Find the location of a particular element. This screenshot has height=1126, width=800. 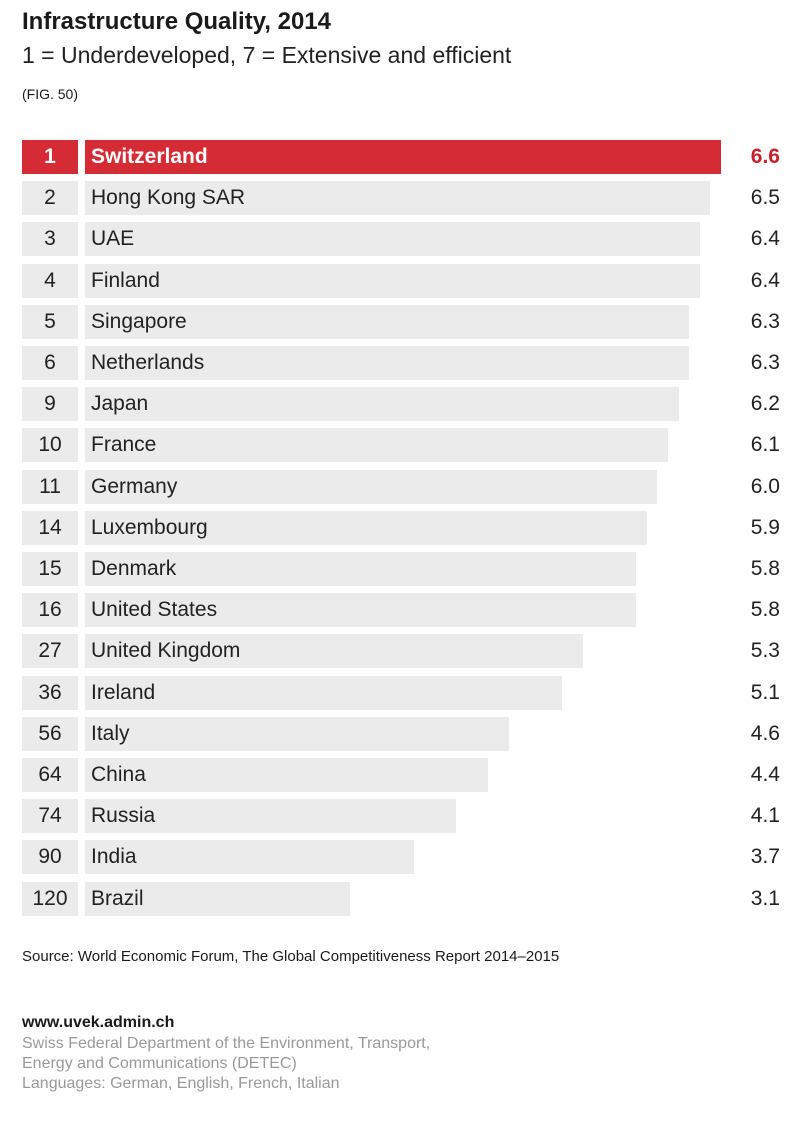

value-label: 6.0 is located at coordinates (765, 486).